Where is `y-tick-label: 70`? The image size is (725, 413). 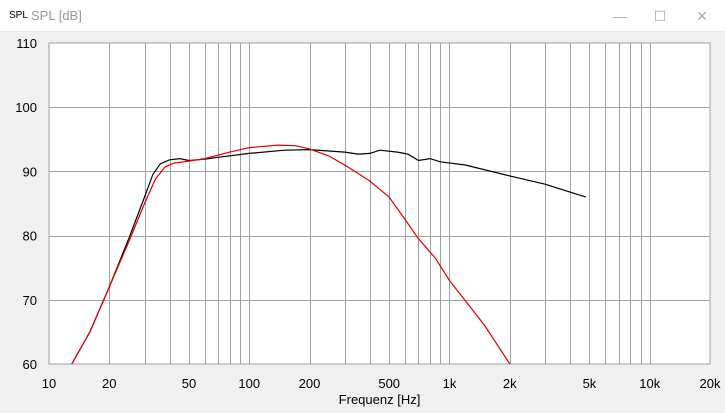 y-tick-label: 70 is located at coordinates (30, 300).